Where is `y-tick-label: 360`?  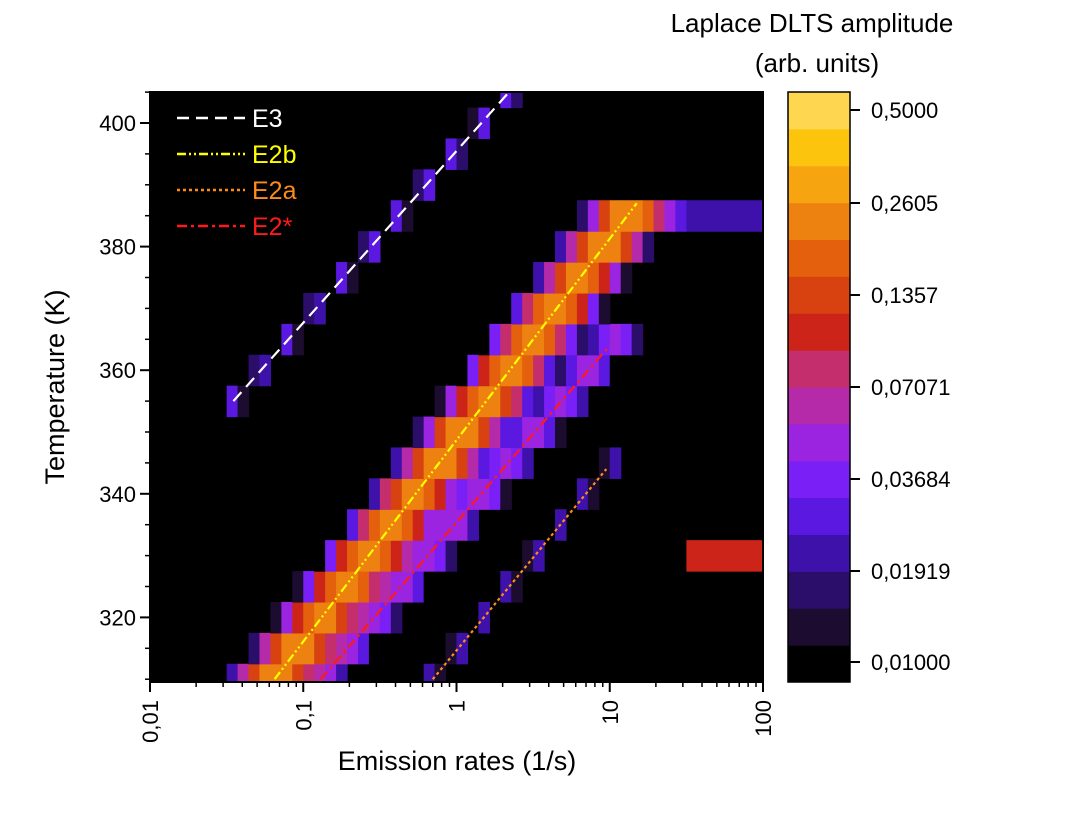
y-tick-label: 360 is located at coordinates (117, 370).